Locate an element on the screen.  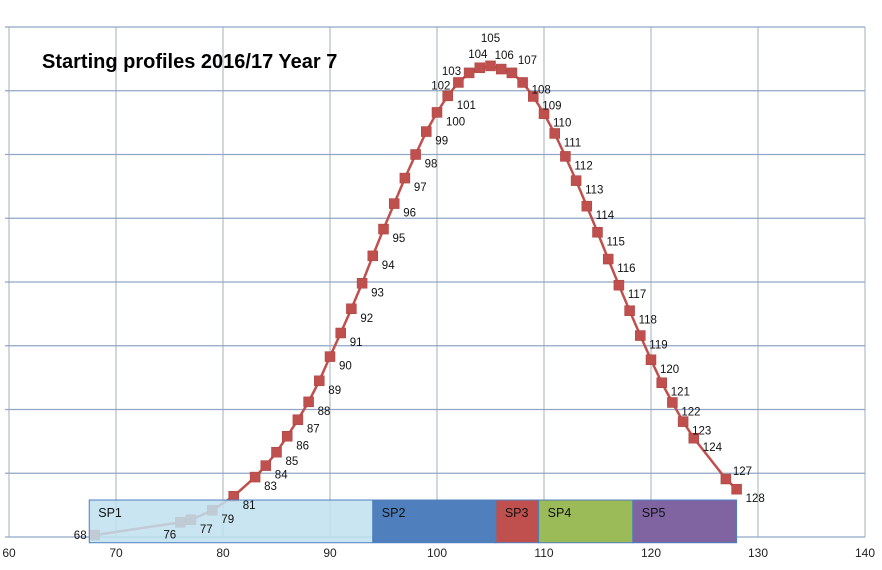
data-point-label: 114 is located at coordinates (605, 216).